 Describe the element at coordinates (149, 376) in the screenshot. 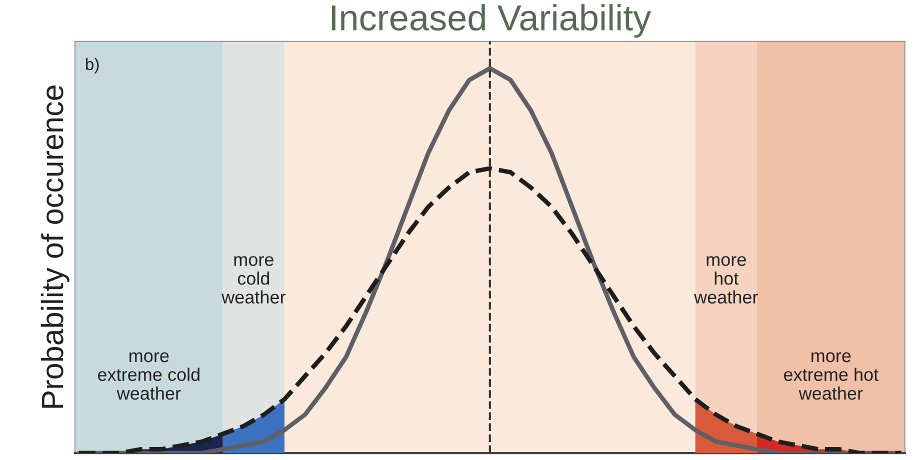

I see `annotation: more extreme cold weather` at that location.